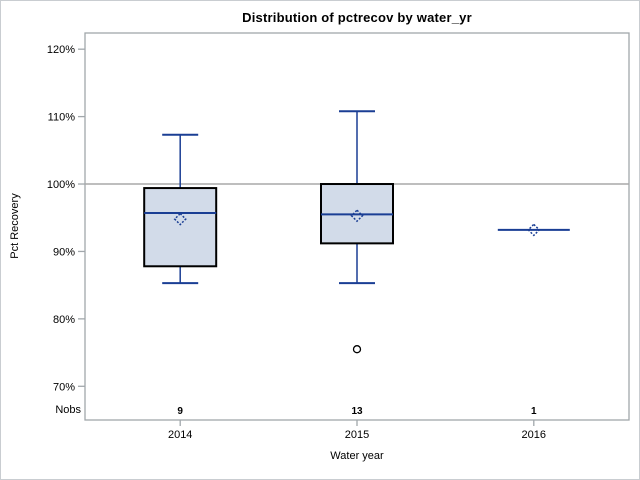 The width and height of the screenshot is (640, 480). What do you see at coordinates (61, 50) in the screenshot?
I see `y-tick-label: 120%` at bounding box center [61, 50].